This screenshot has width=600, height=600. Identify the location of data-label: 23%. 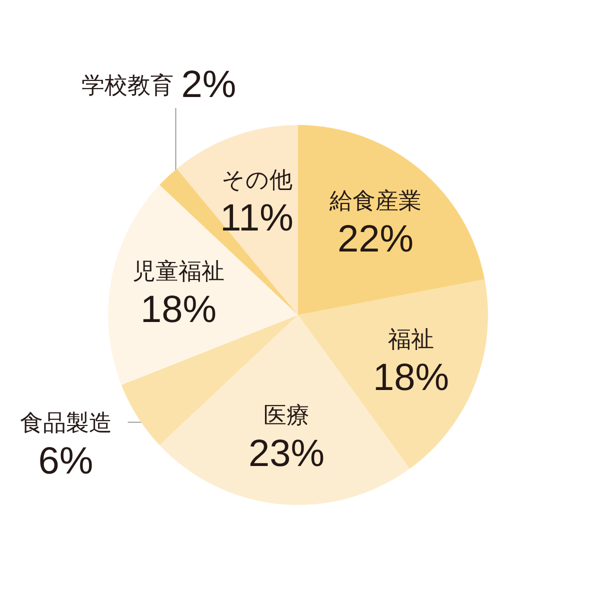
(286, 454).